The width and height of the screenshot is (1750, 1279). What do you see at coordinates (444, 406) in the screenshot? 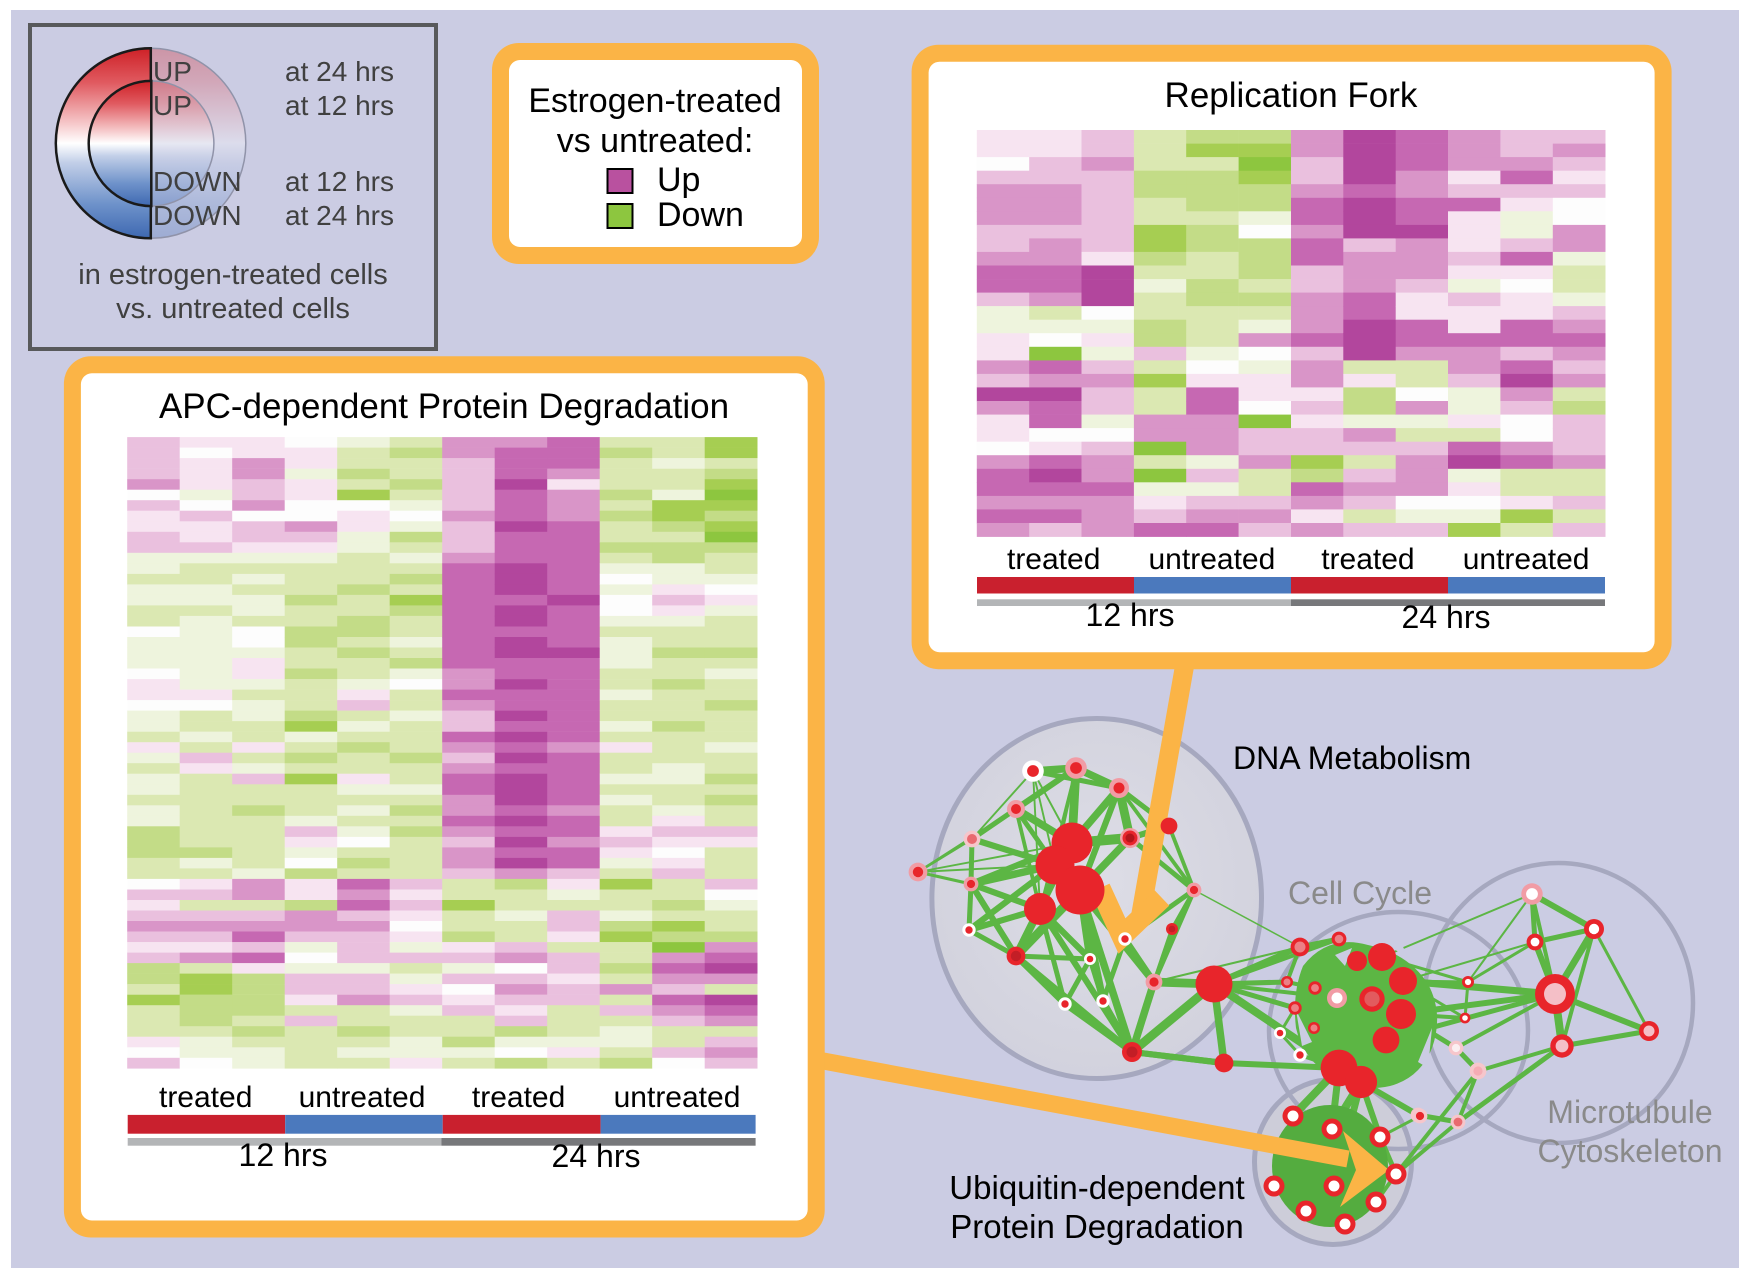
I see `svg-text:APC-dependent Protein Degradat: APC-dependent Protein Degradation` at bounding box center [444, 406].